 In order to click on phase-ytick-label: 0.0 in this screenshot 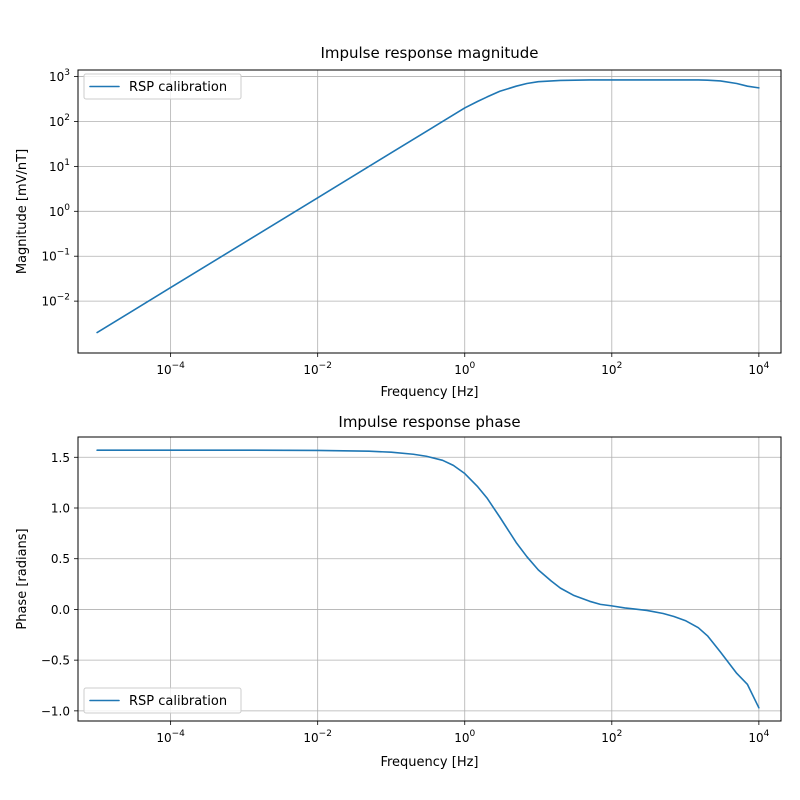, I will do `click(60, 610)`.